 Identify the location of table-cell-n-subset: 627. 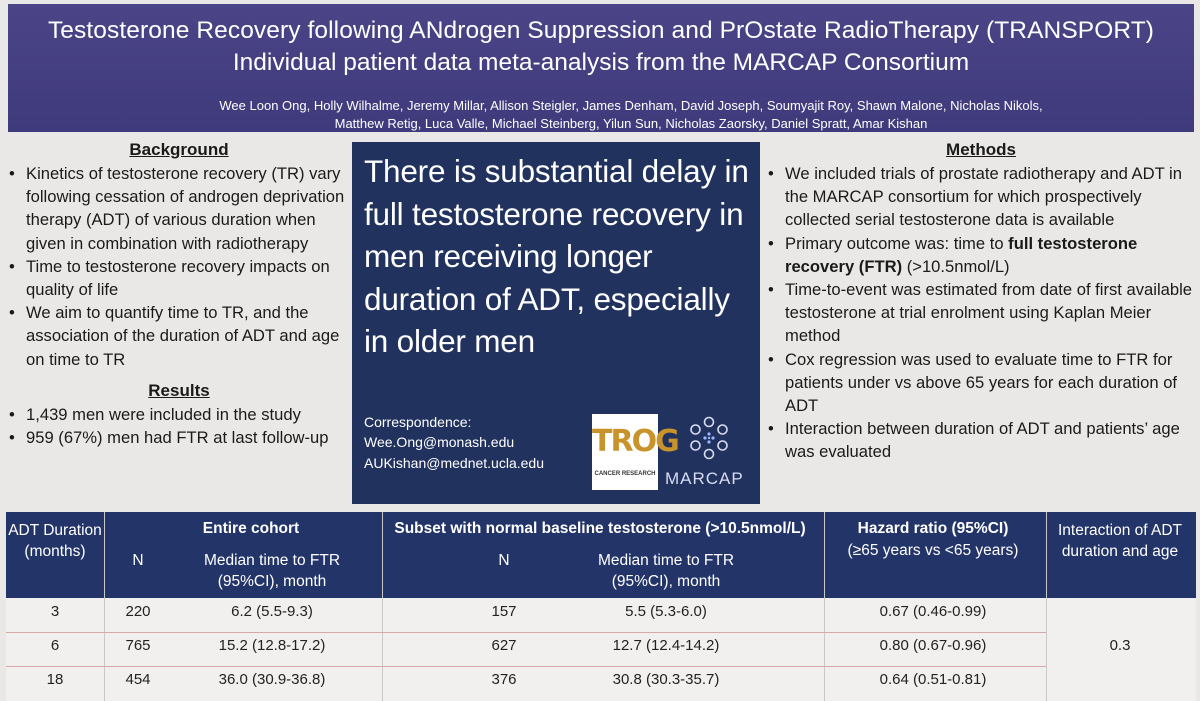
(504, 645).